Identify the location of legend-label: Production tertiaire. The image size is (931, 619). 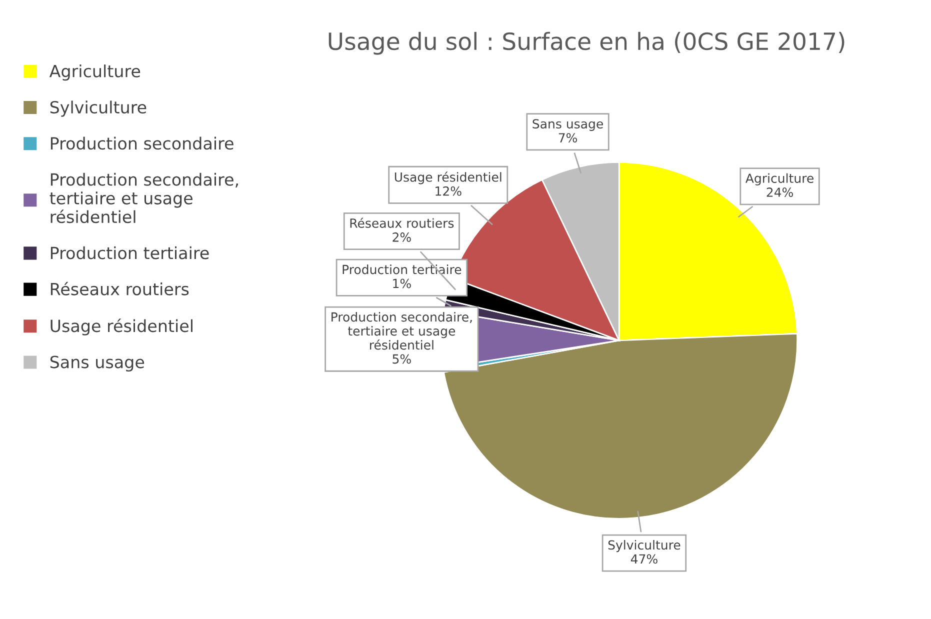
(129, 253).